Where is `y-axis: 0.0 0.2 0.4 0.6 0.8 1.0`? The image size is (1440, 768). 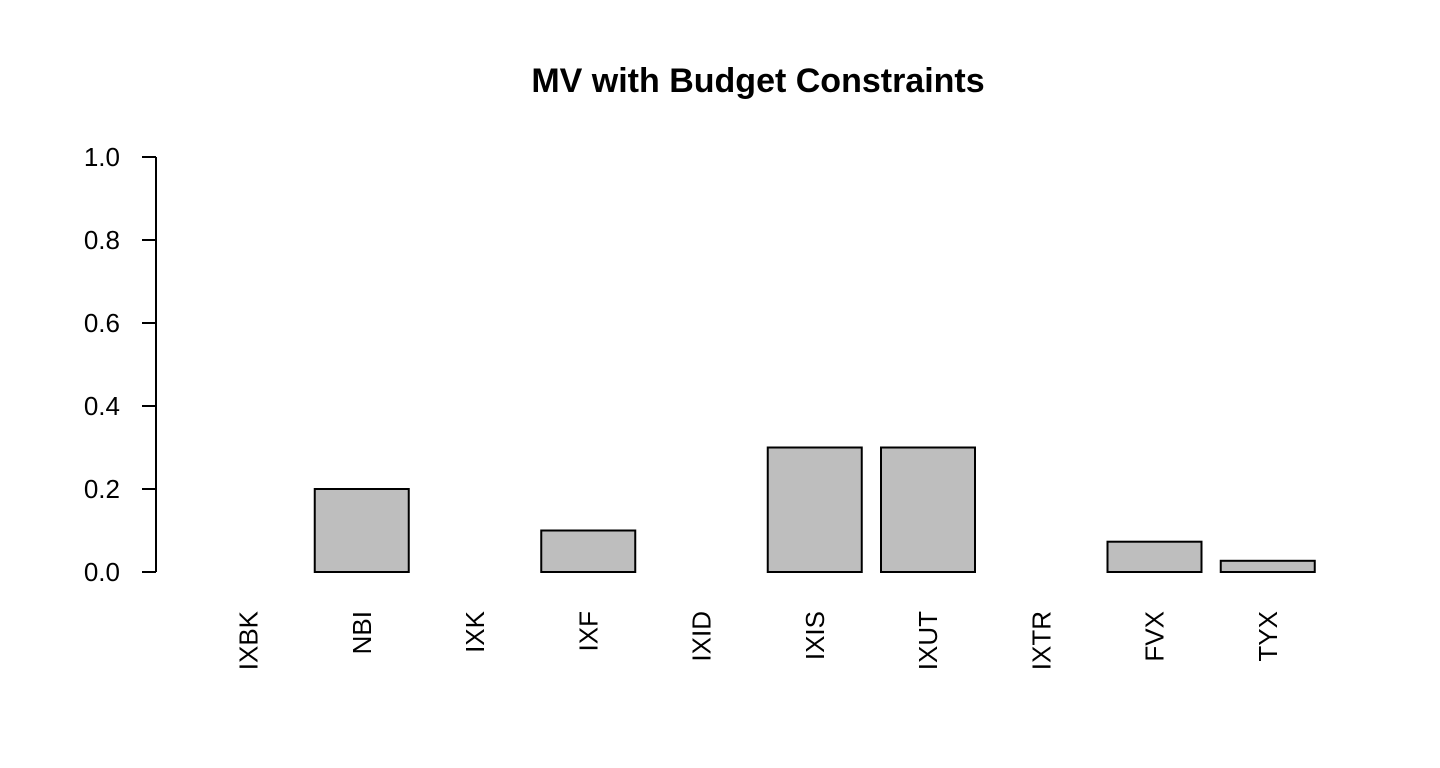 y-axis: 0.0 0.2 0.4 0.6 0.8 1.0 is located at coordinates (120, 364).